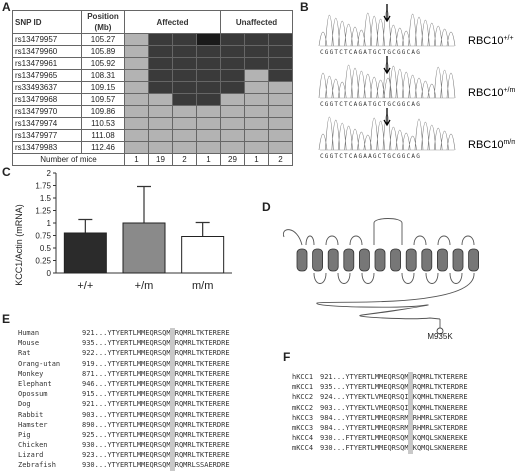  What do you see at coordinates (160, 159) in the screenshot?
I see `count-cell: 19` at bounding box center [160, 159].